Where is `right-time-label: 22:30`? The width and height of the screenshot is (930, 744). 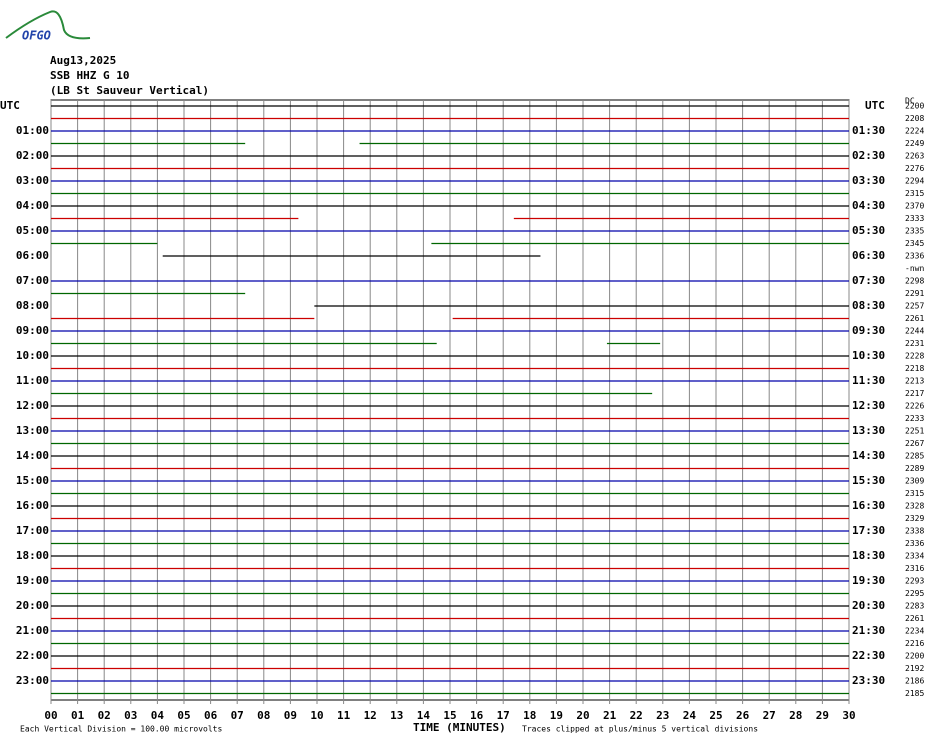
right-time-label: 22:30 is located at coordinates (868, 655).